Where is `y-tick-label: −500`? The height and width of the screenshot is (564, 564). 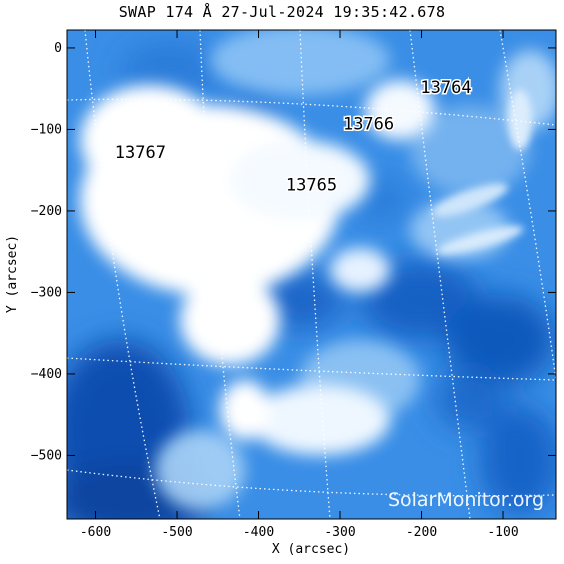 y-tick-label: −500 is located at coordinates (46, 455).